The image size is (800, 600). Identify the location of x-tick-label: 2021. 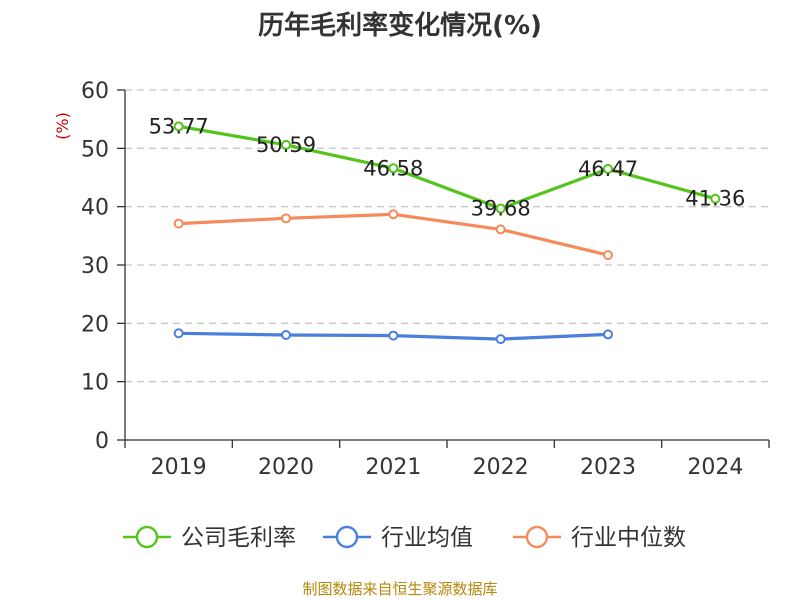
(393, 467).